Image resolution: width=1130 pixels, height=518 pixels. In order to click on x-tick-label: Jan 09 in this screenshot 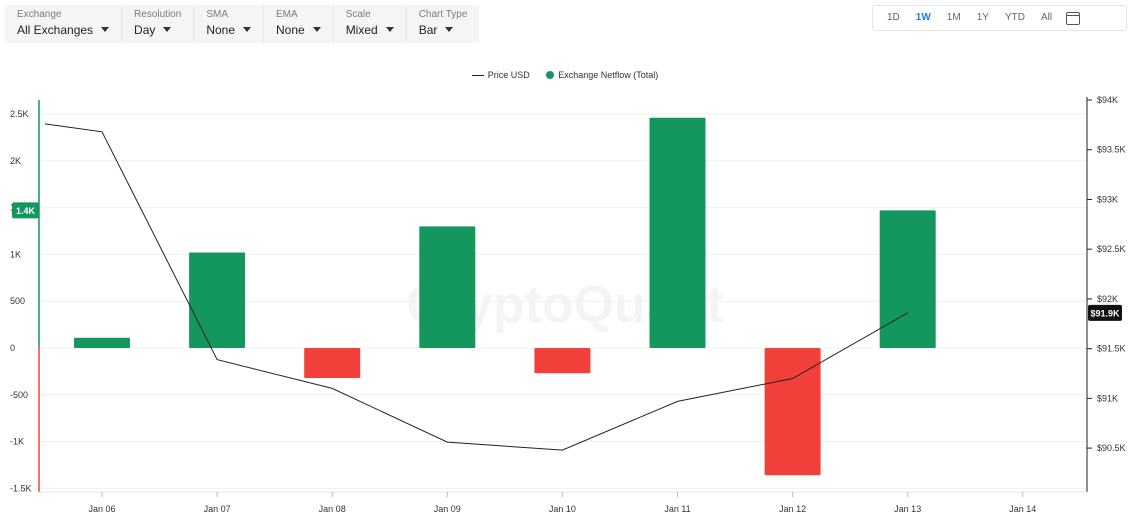, I will do `click(447, 509)`.